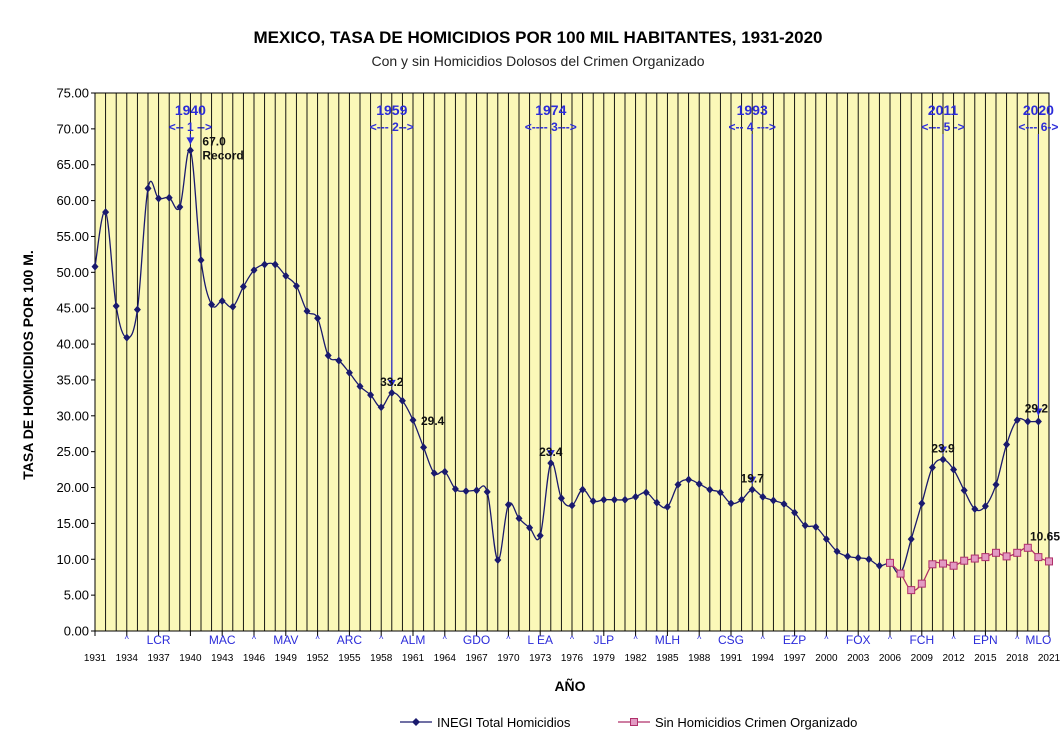 The width and height of the screenshot is (1064, 743). What do you see at coordinates (569, 685) in the screenshot?
I see `x-axis-title: AÑO` at bounding box center [569, 685].